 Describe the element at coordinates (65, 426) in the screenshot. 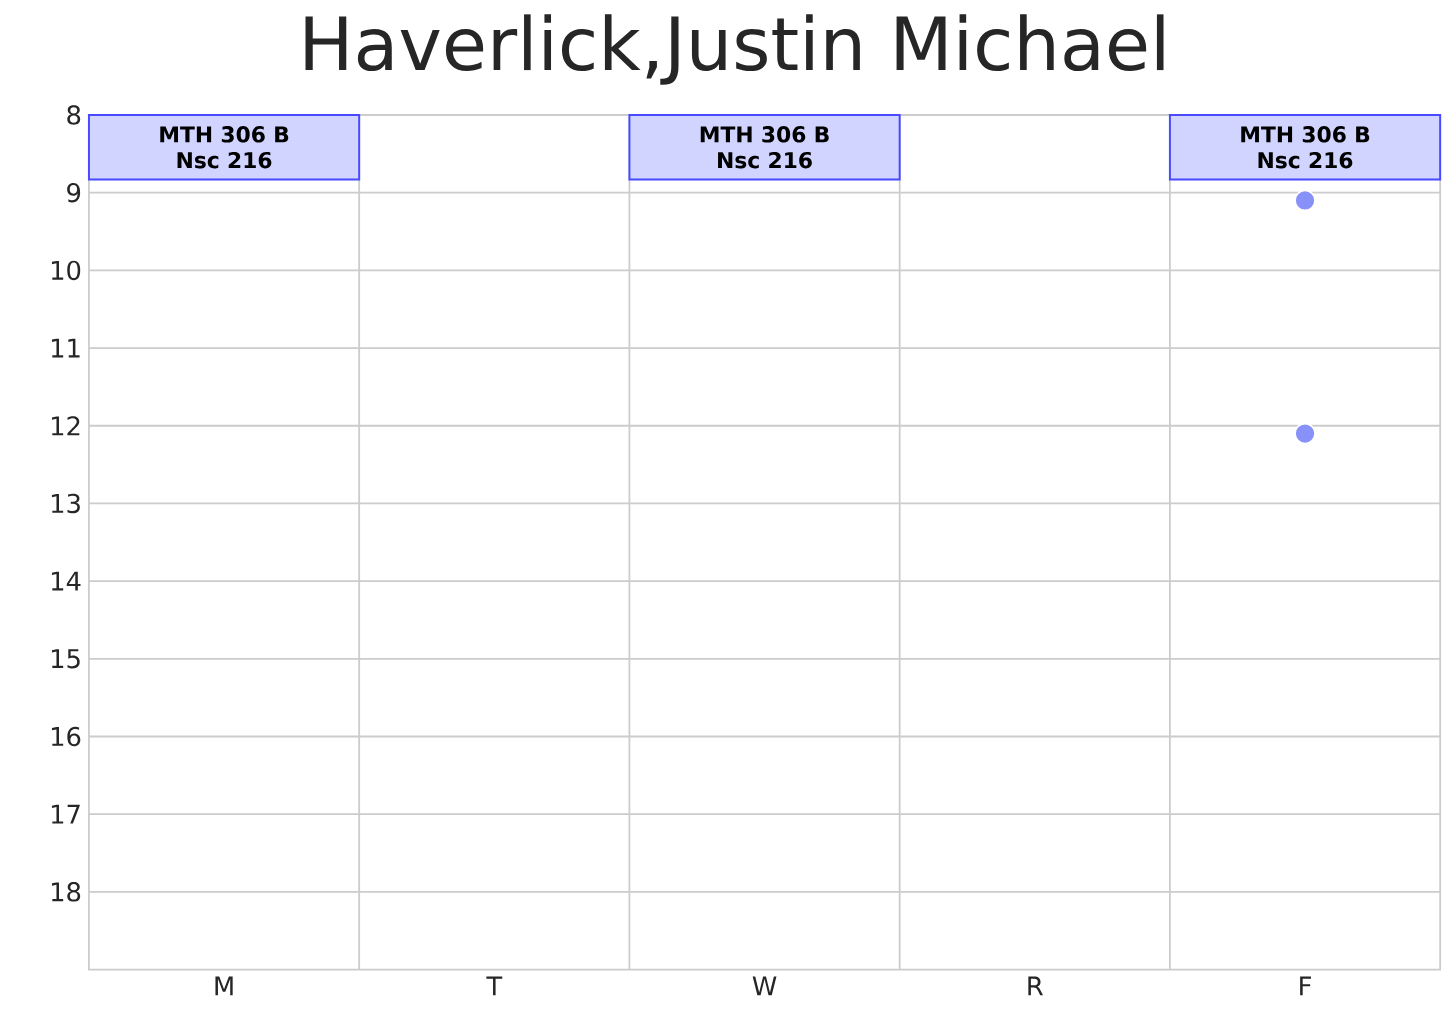

I see `y-tick-label: 12` at that location.